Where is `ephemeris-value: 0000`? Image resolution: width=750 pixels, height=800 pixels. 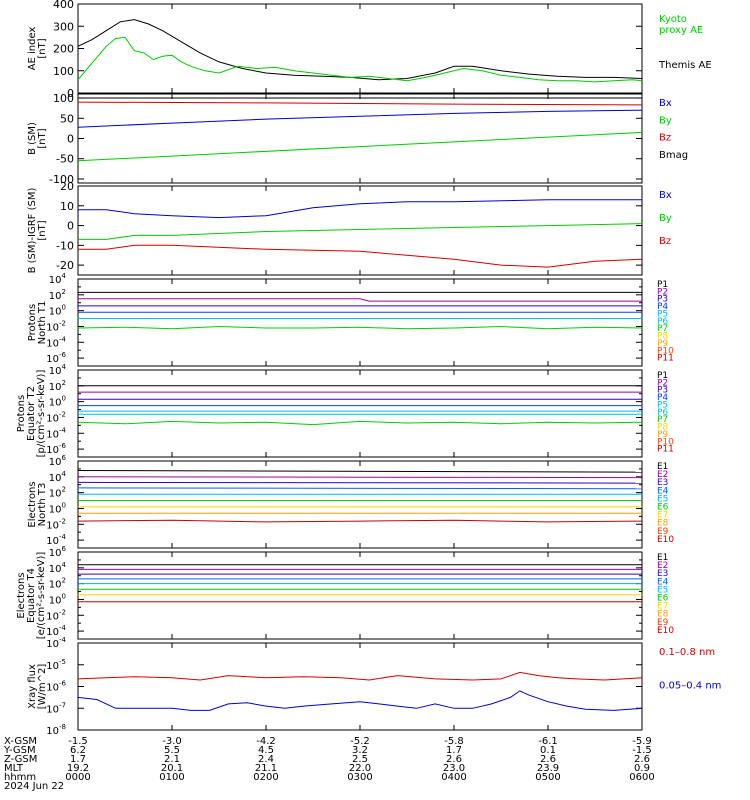 ephemeris-value: 0000 is located at coordinates (77, 777).